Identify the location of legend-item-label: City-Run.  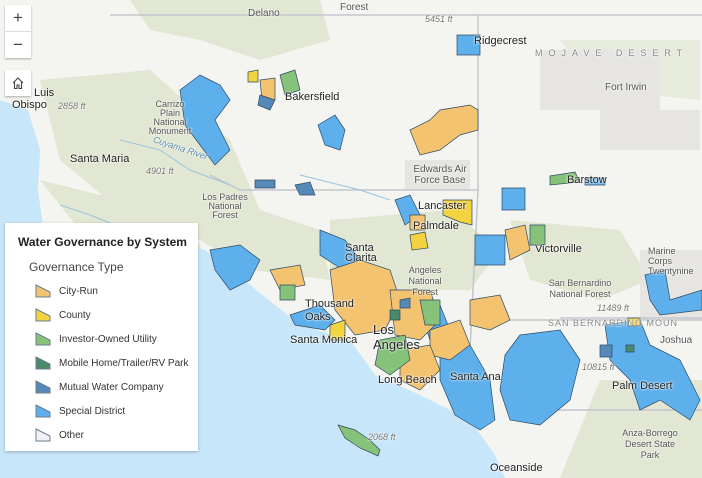
(78, 291).